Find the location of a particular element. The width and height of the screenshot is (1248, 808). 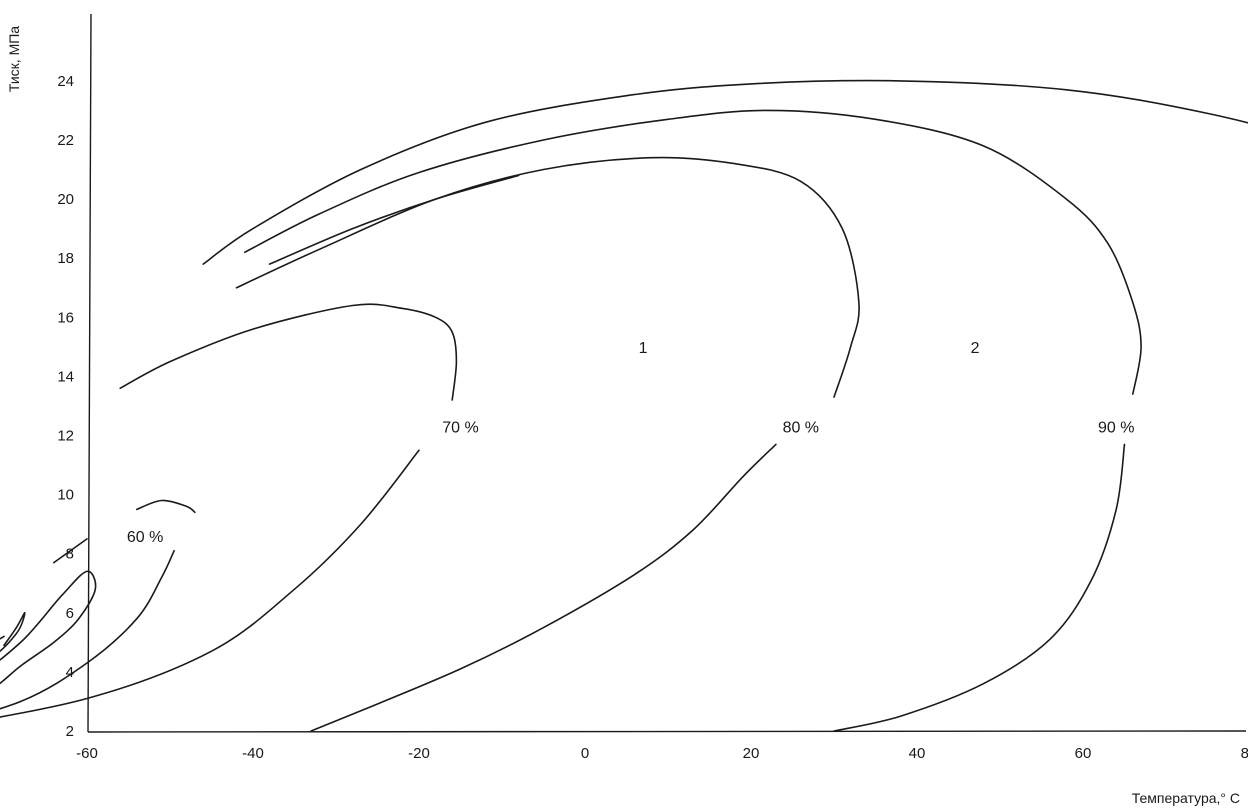

x-tick-label: -60 is located at coordinates (87, 753).